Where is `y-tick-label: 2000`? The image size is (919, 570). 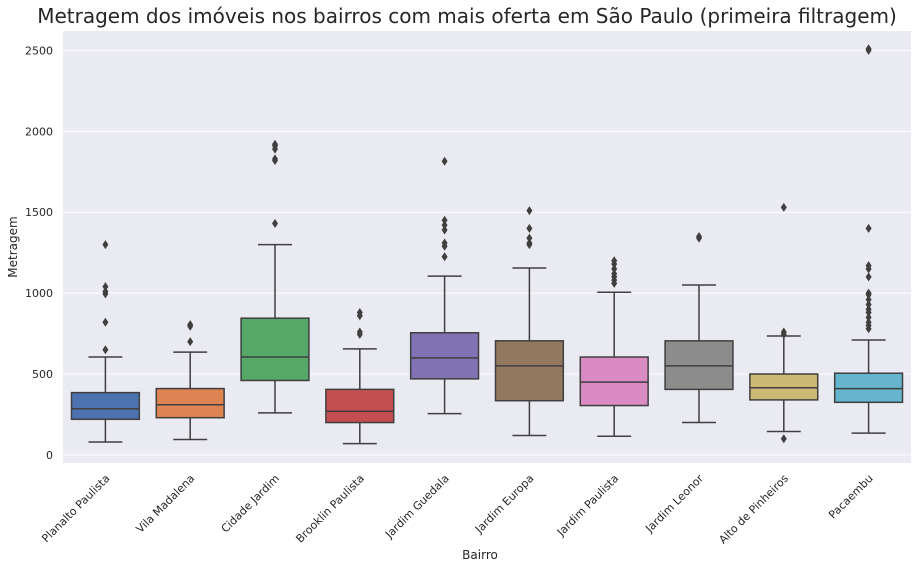 y-tick-label: 2000 is located at coordinates (39, 131).